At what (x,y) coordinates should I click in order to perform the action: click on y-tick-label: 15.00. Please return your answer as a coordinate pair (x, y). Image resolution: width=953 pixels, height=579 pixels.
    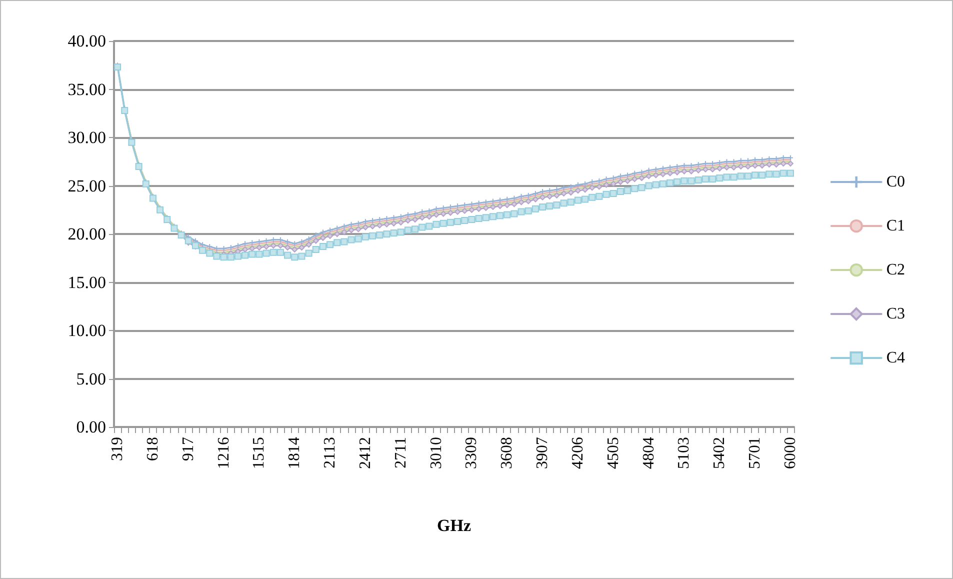
    Looking at the image, I should click on (87, 282).